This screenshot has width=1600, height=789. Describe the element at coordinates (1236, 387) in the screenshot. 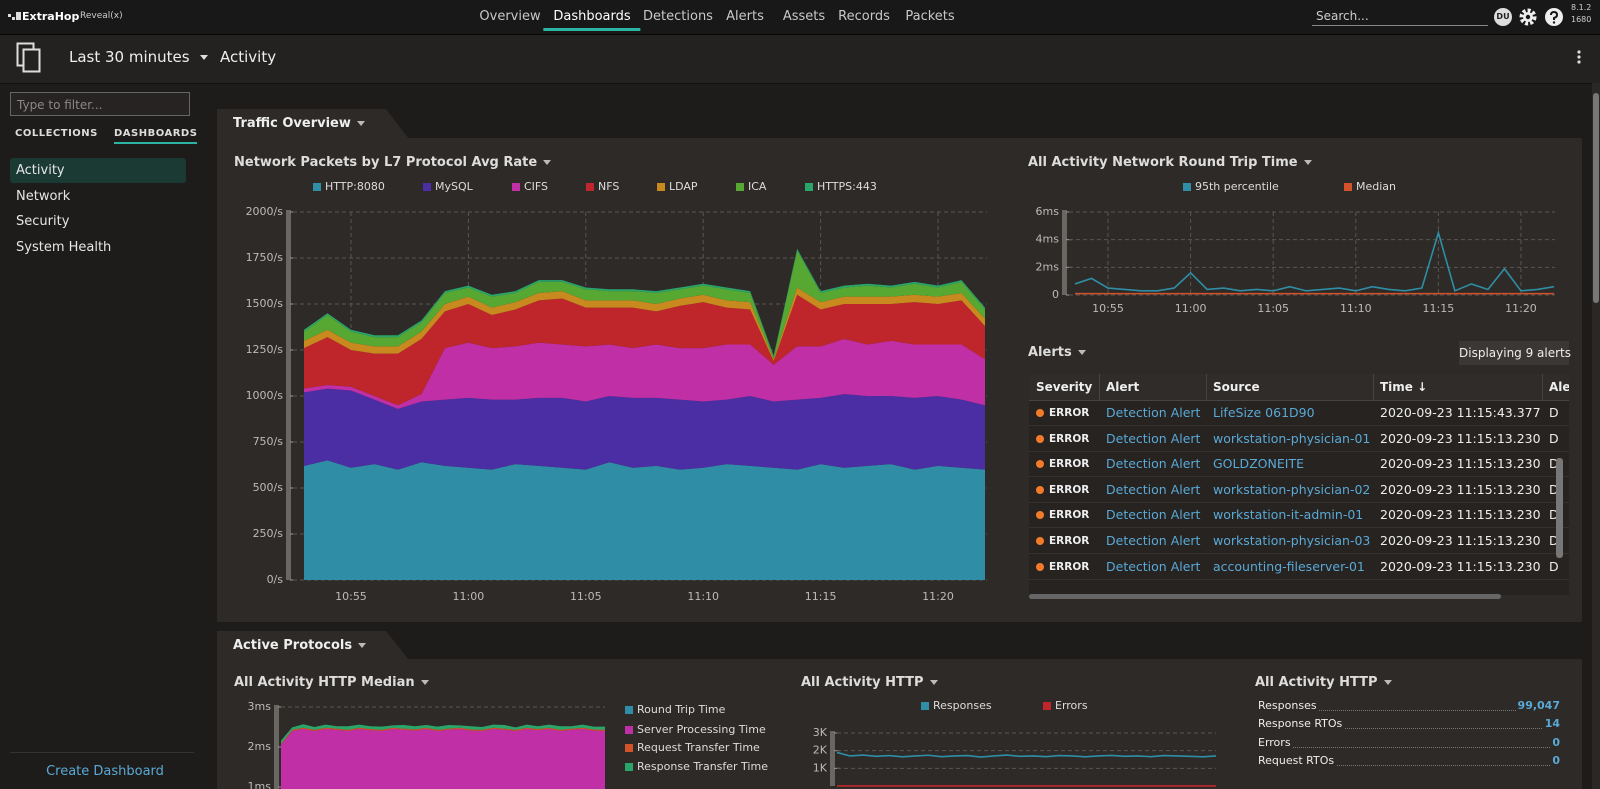

I see `column-header: Source` at that location.